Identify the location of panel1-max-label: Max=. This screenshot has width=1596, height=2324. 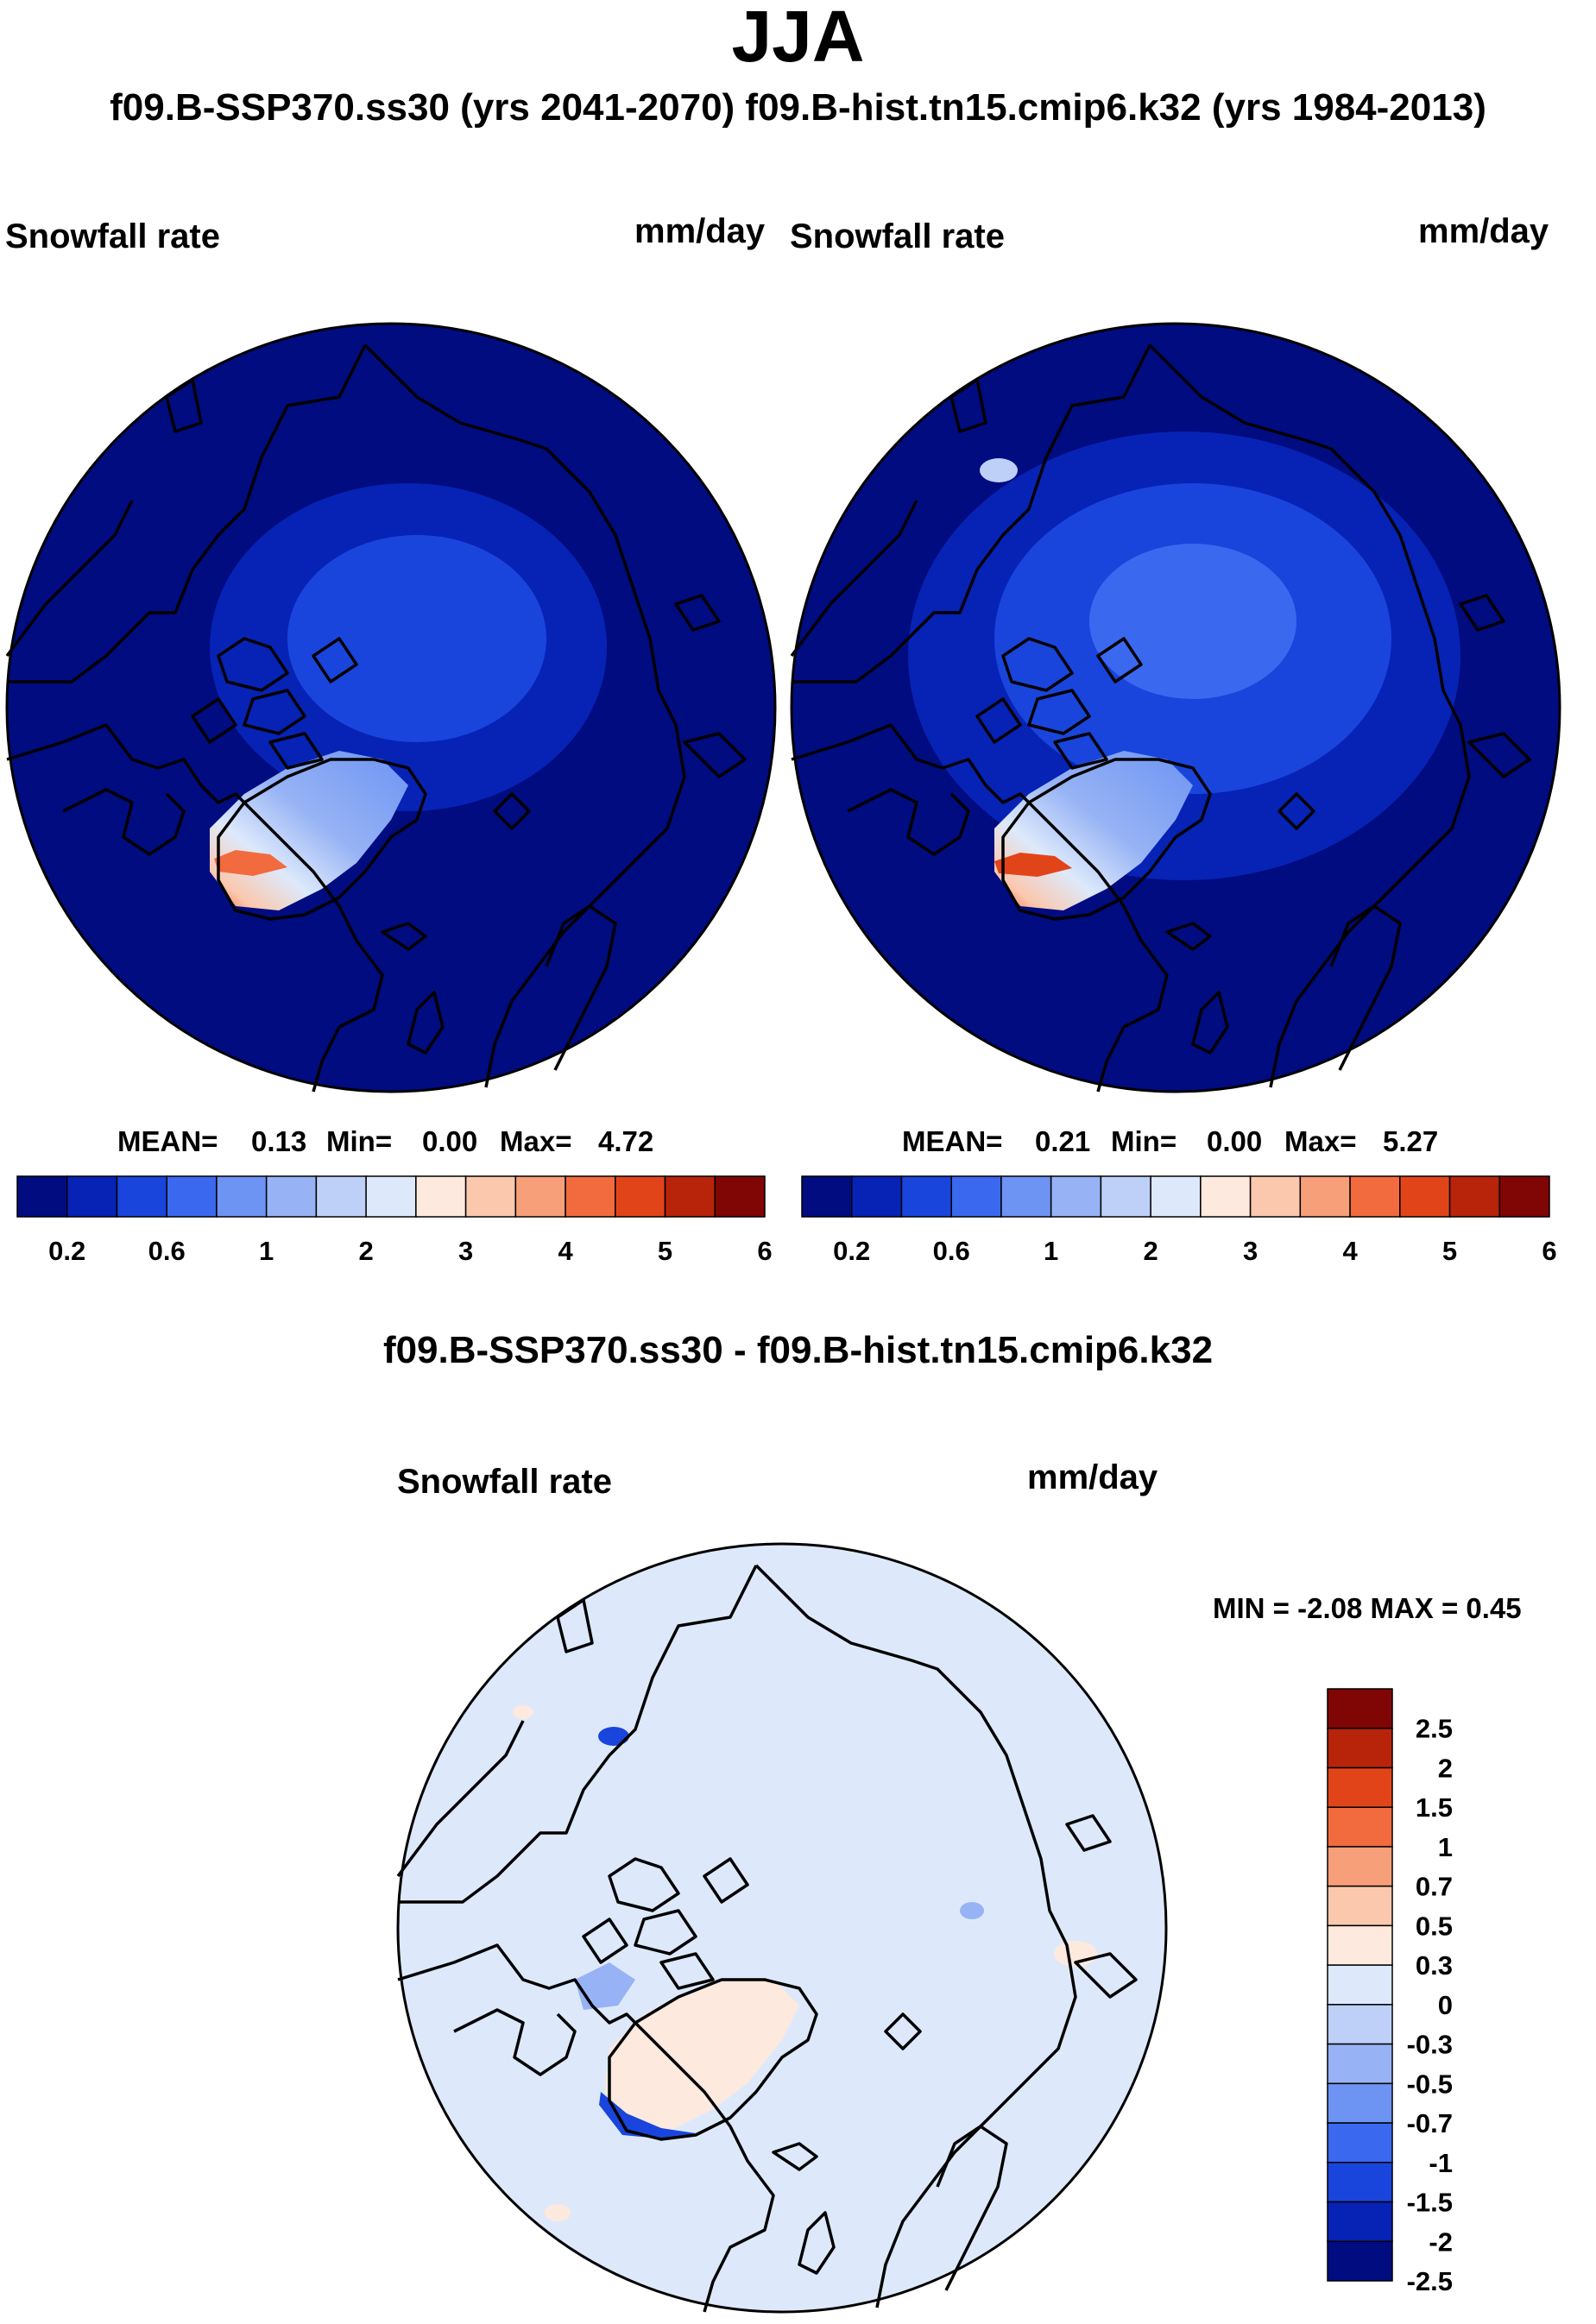
(536, 1141).